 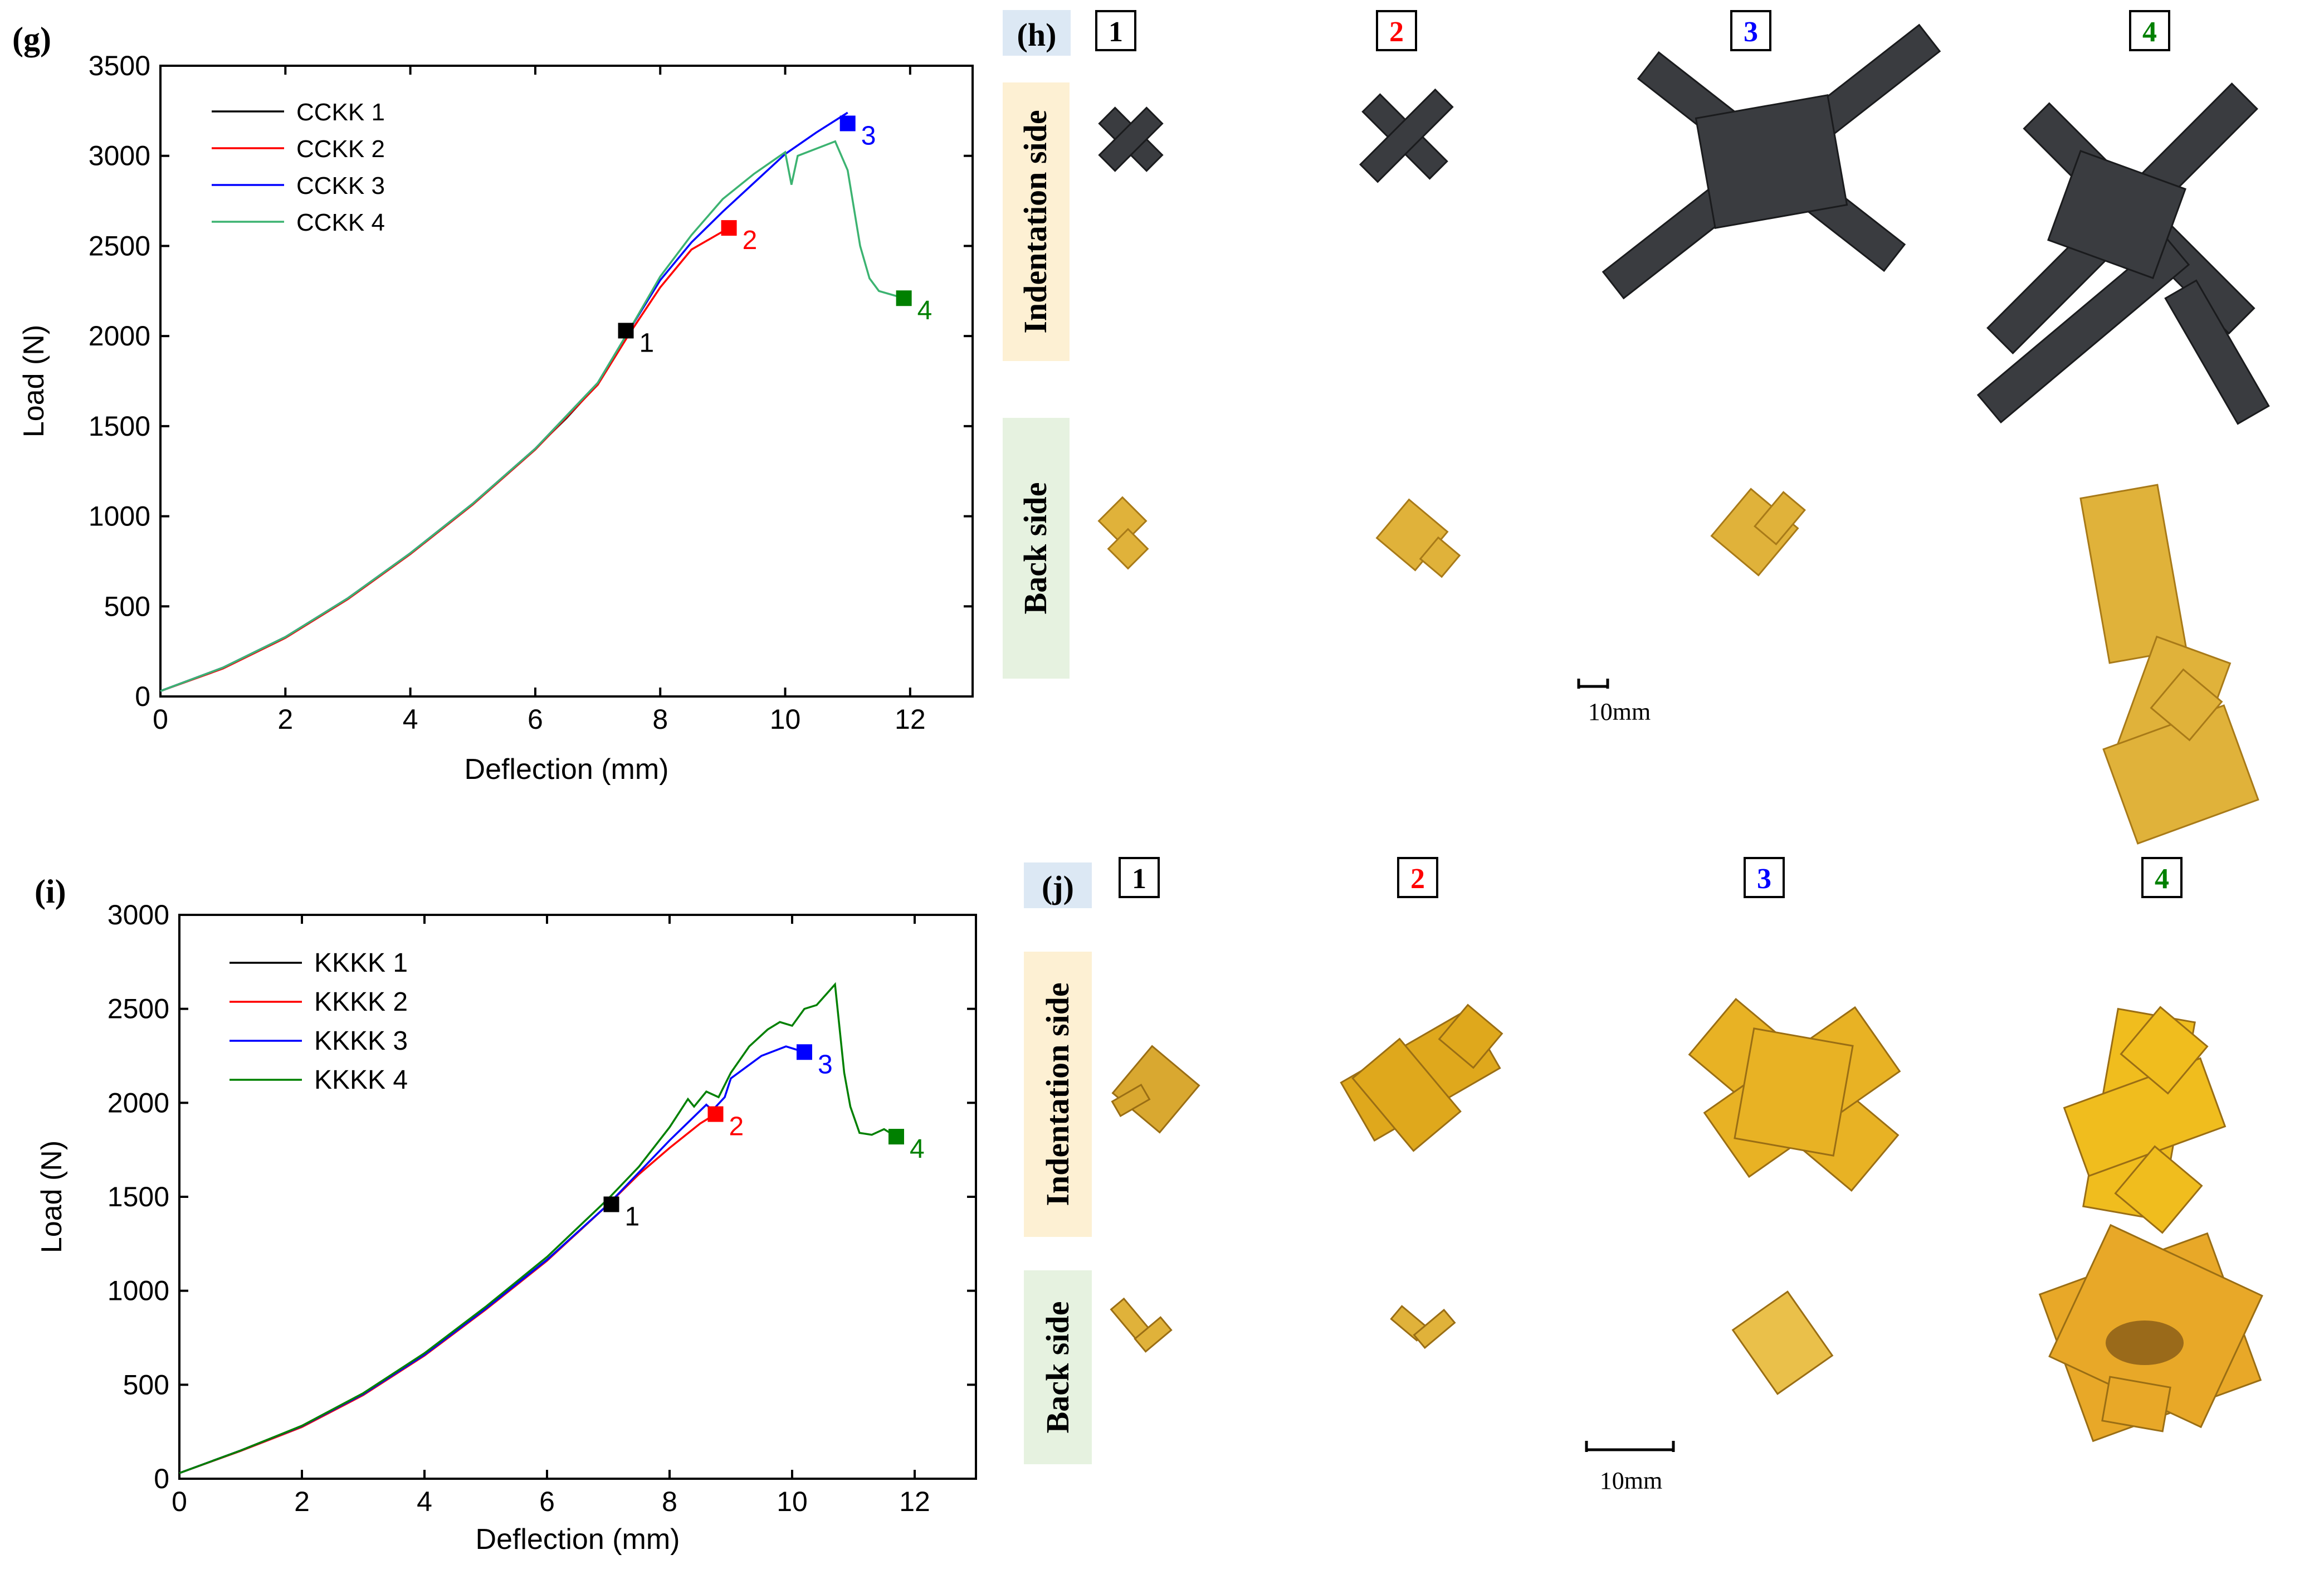 What do you see at coordinates (910, 719) in the screenshot?
I see `x-tick-label-g-6: 12` at bounding box center [910, 719].